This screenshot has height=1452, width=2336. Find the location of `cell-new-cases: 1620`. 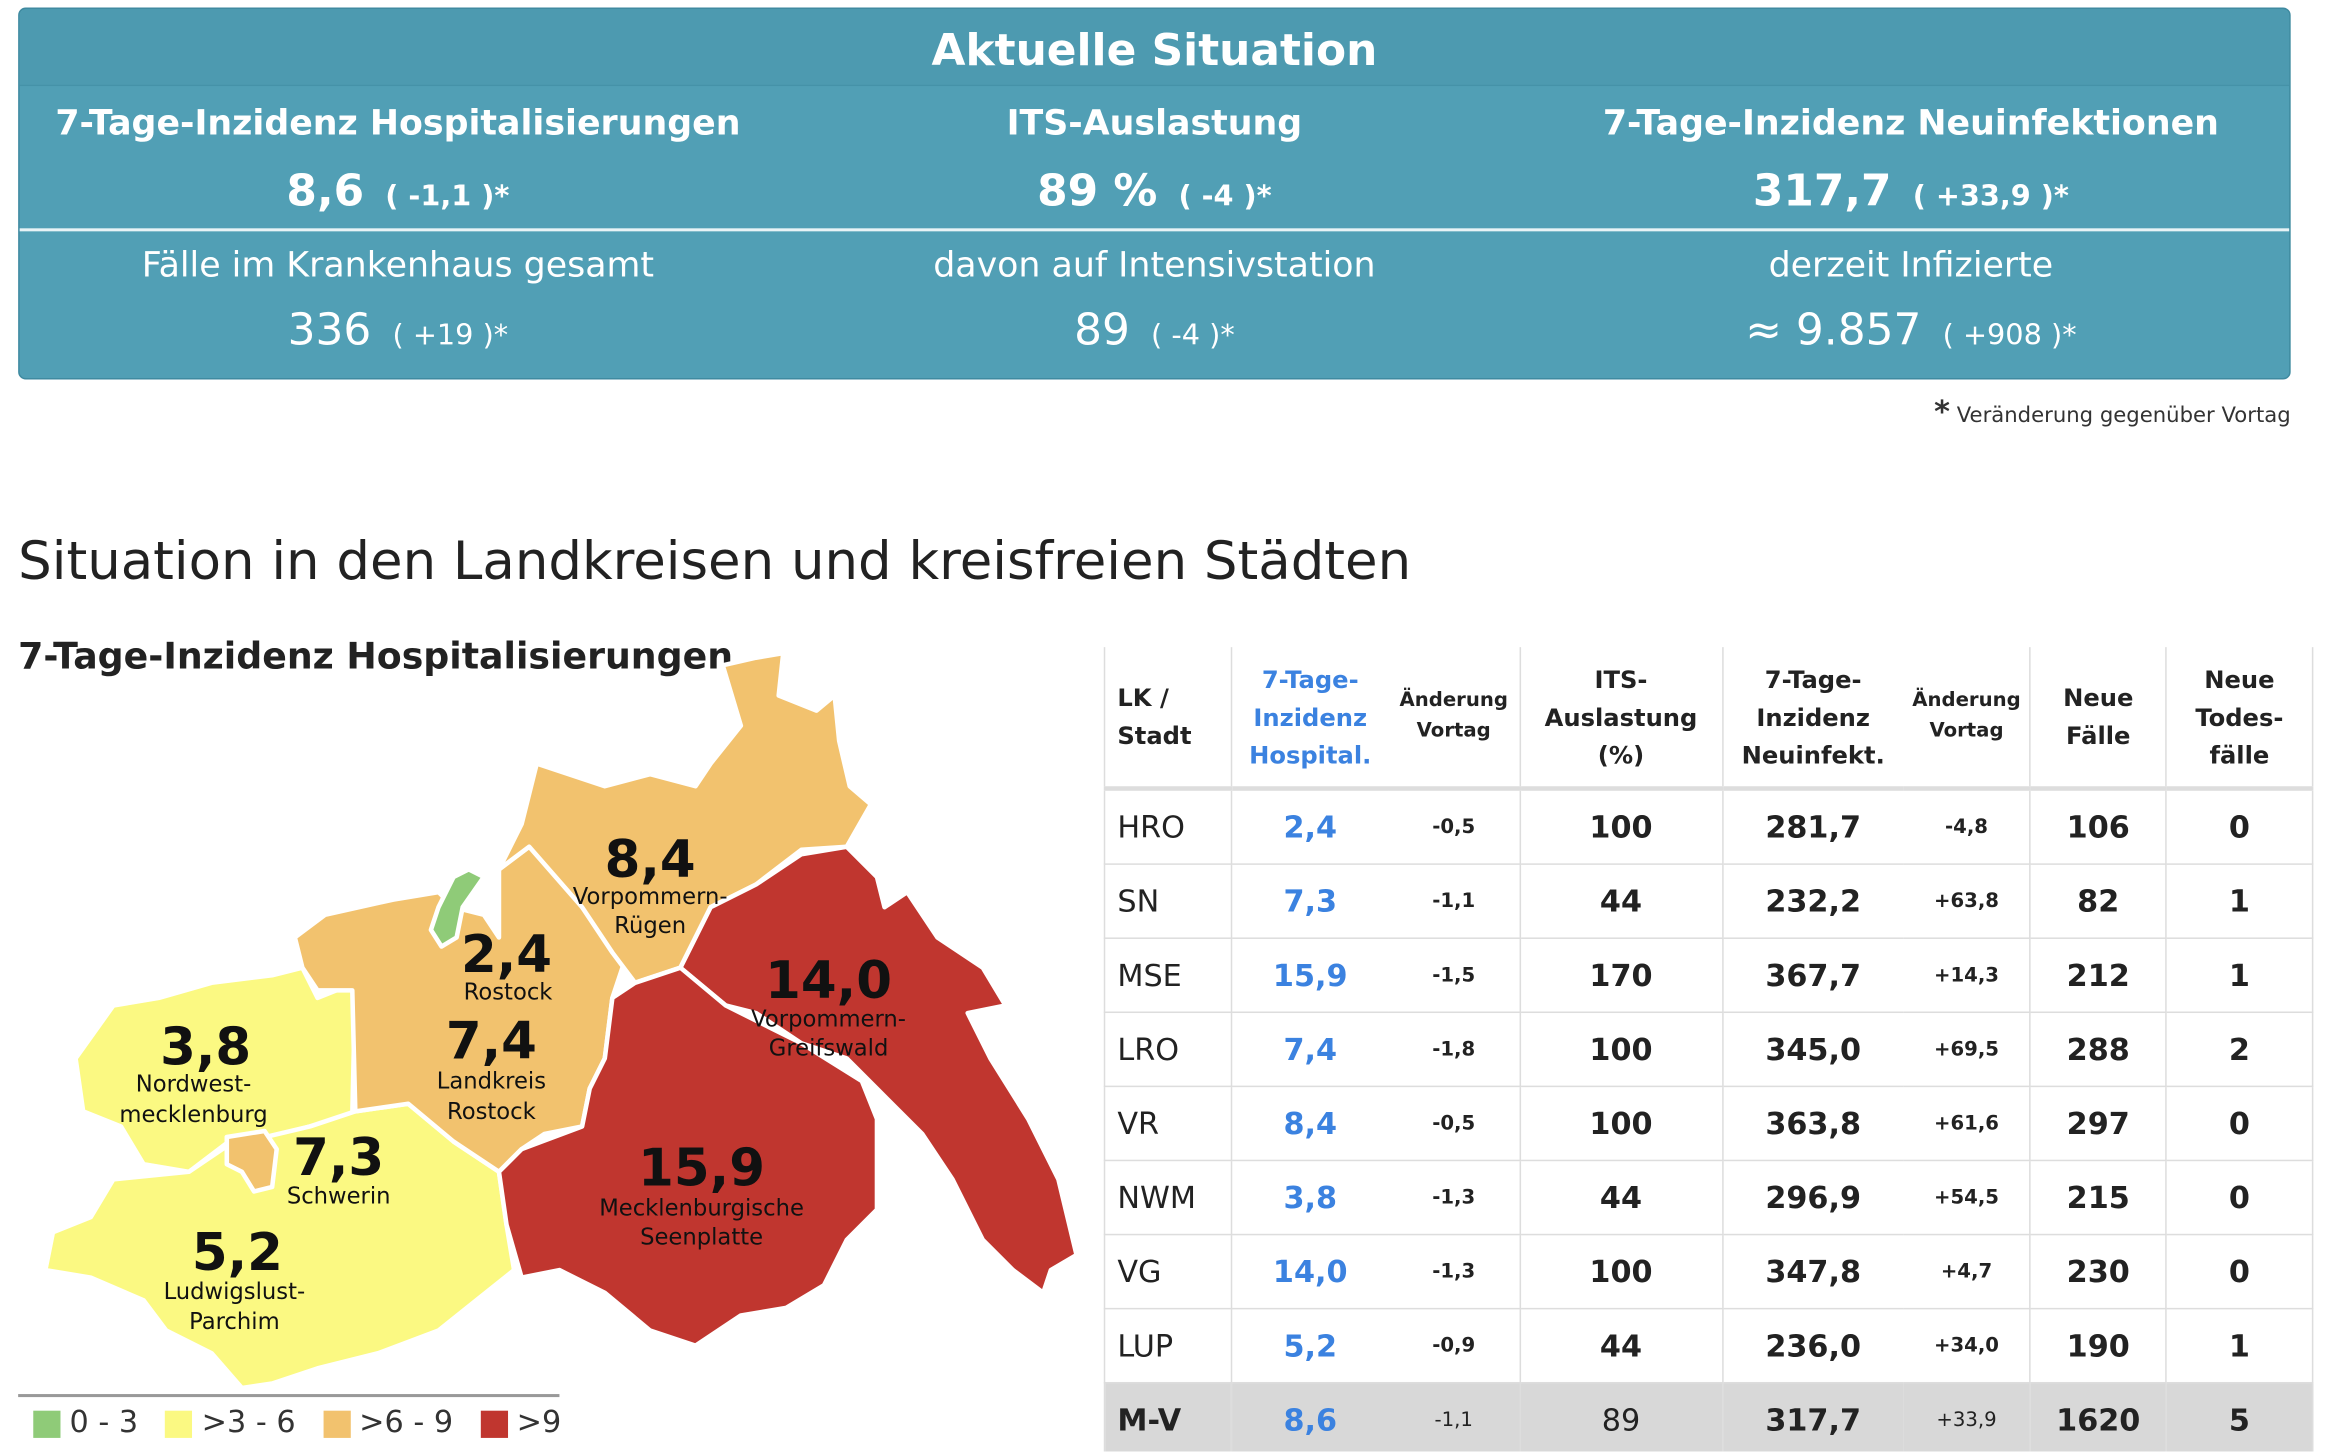

cell-new-cases: 1620 is located at coordinates (2098, 1417).